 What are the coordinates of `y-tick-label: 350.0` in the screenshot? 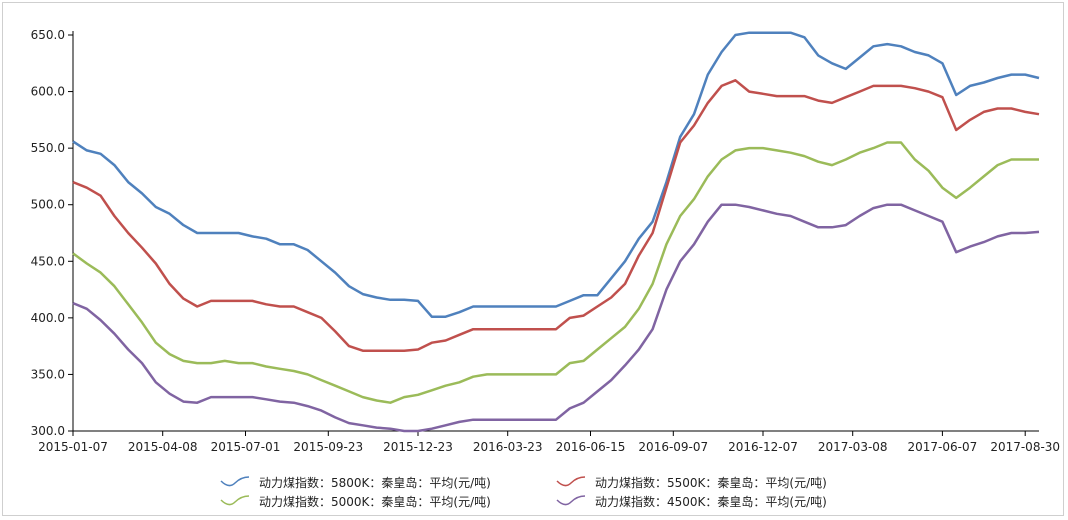 It's located at (48, 374).